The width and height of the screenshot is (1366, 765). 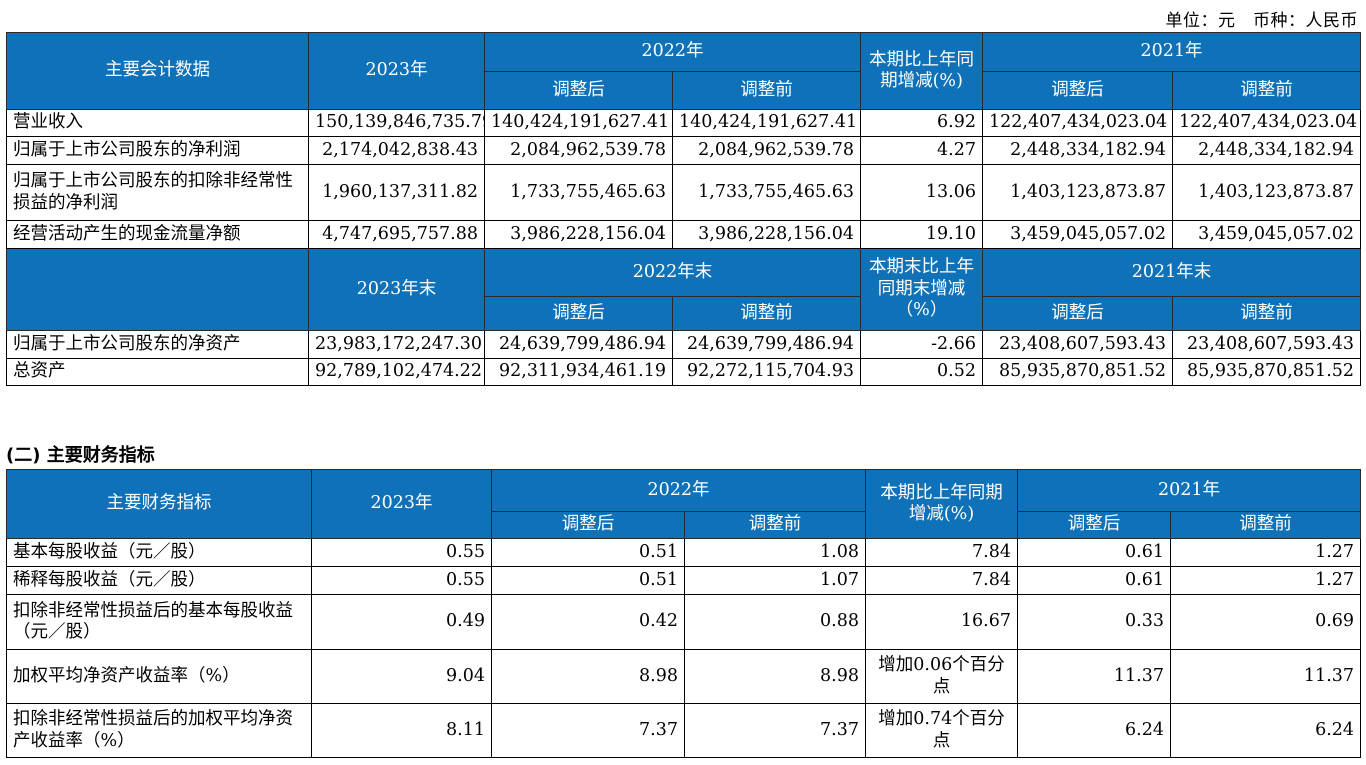 What do you see at coordinates (578, 192) in the screenshot?
I see `value-2022-adjusted: 1,733,755,465.63` at bounding box center [578, 192].